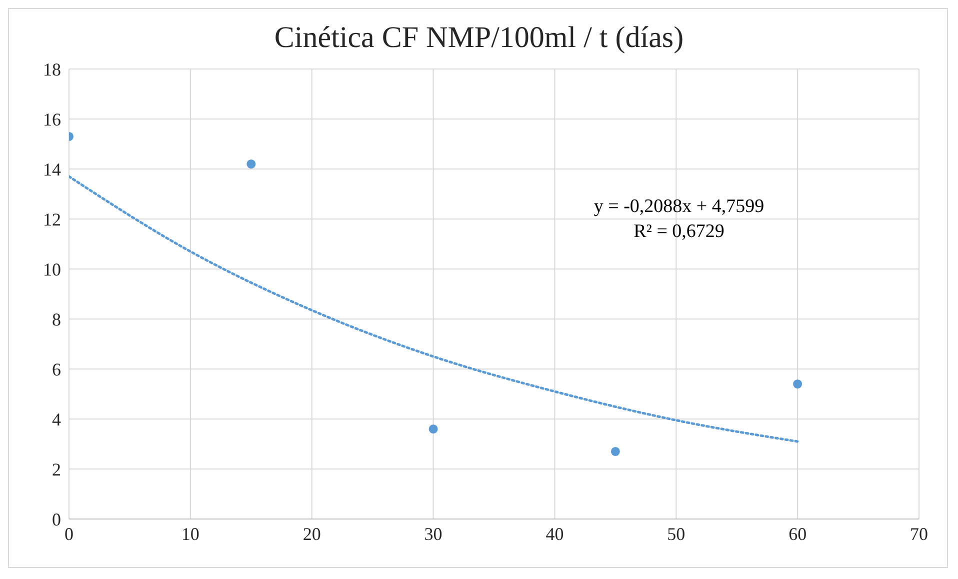 Image resolution: width=958 pixels, height=579 pixels. Describe the element at coordinates (433, 534) in the screenshot. I see `x-tick-label: 30` at that location.